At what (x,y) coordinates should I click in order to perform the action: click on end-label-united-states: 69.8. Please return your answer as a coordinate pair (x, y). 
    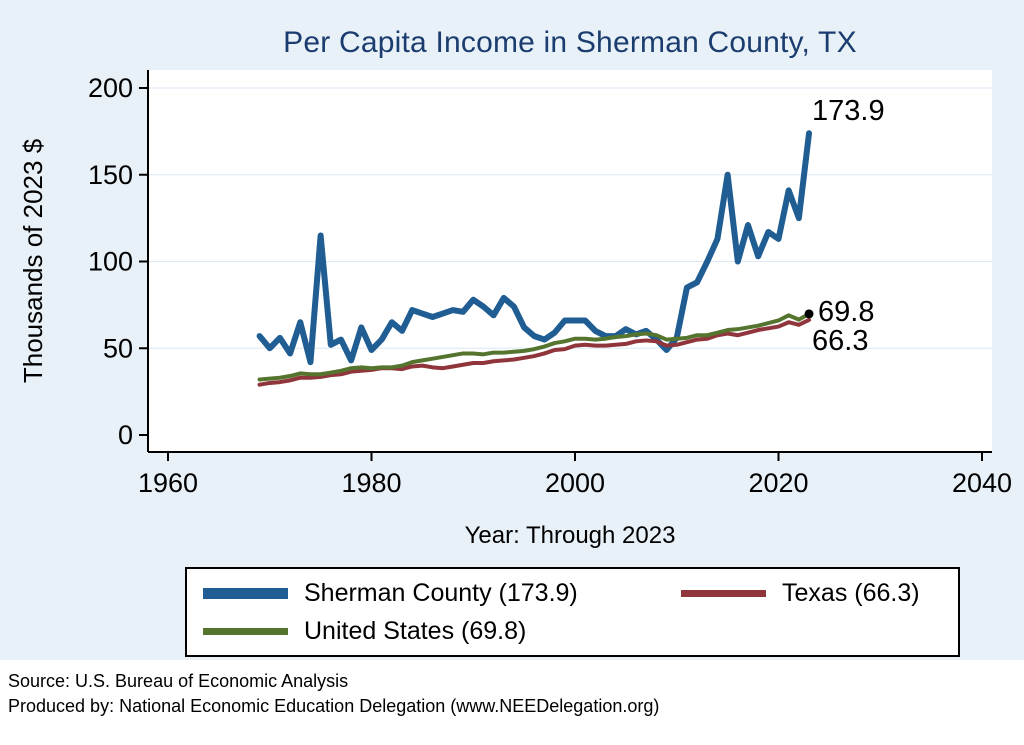
    Looking at the image, I should click on (846, 312).